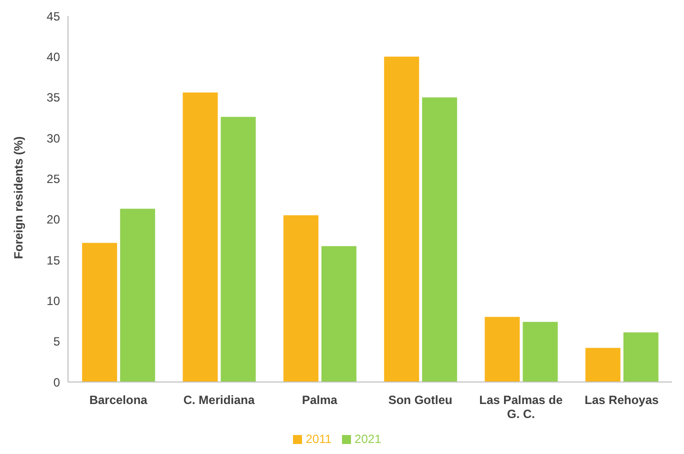  Describe the element at coordinates (320, 400) in the screenshot. I see `x-tick-label: Palma` at that location.